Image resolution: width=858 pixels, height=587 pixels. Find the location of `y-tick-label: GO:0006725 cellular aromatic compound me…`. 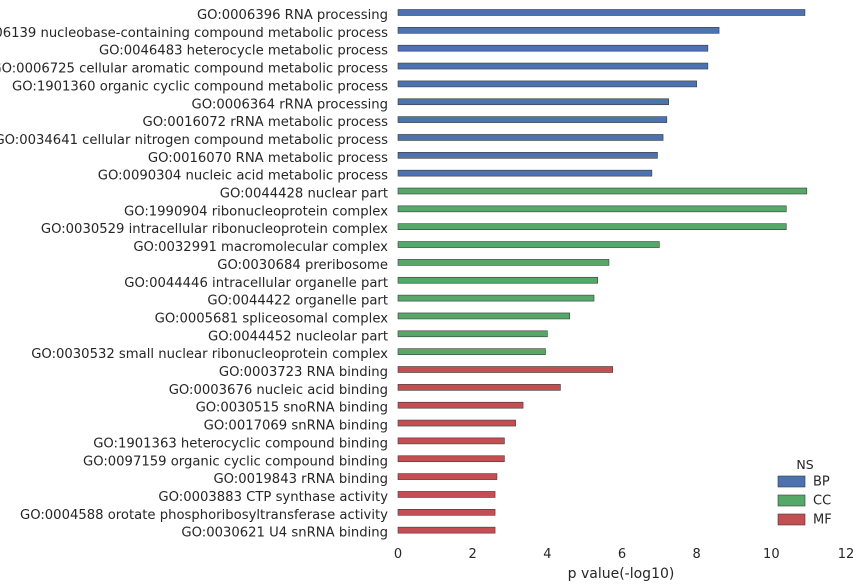

y-tick-label: GO:0006725 cellular aromatic compound me… is located at coordinates (194, 69).